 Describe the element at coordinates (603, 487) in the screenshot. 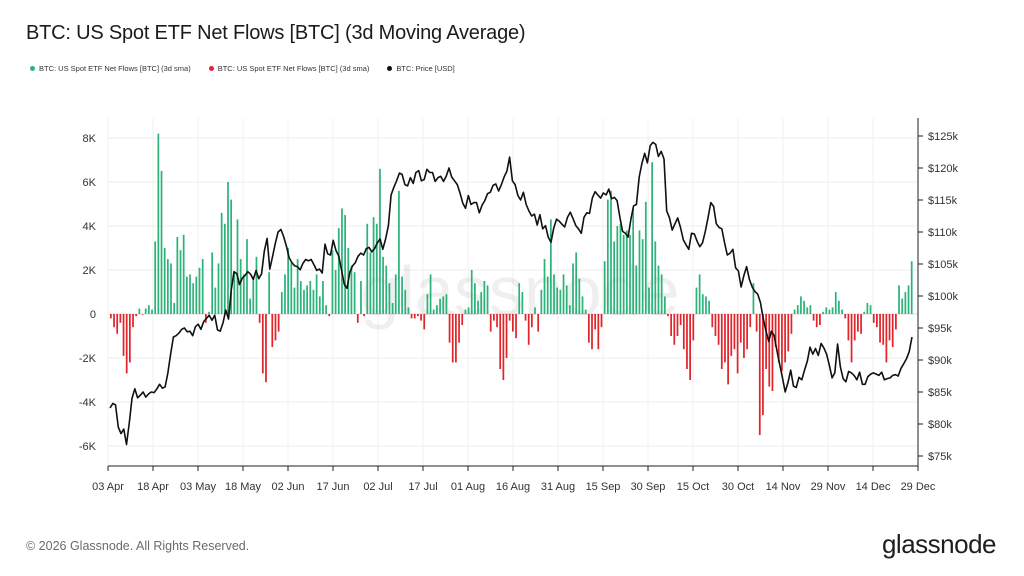

I see `x-tick-label: 15 Sep` at that location.